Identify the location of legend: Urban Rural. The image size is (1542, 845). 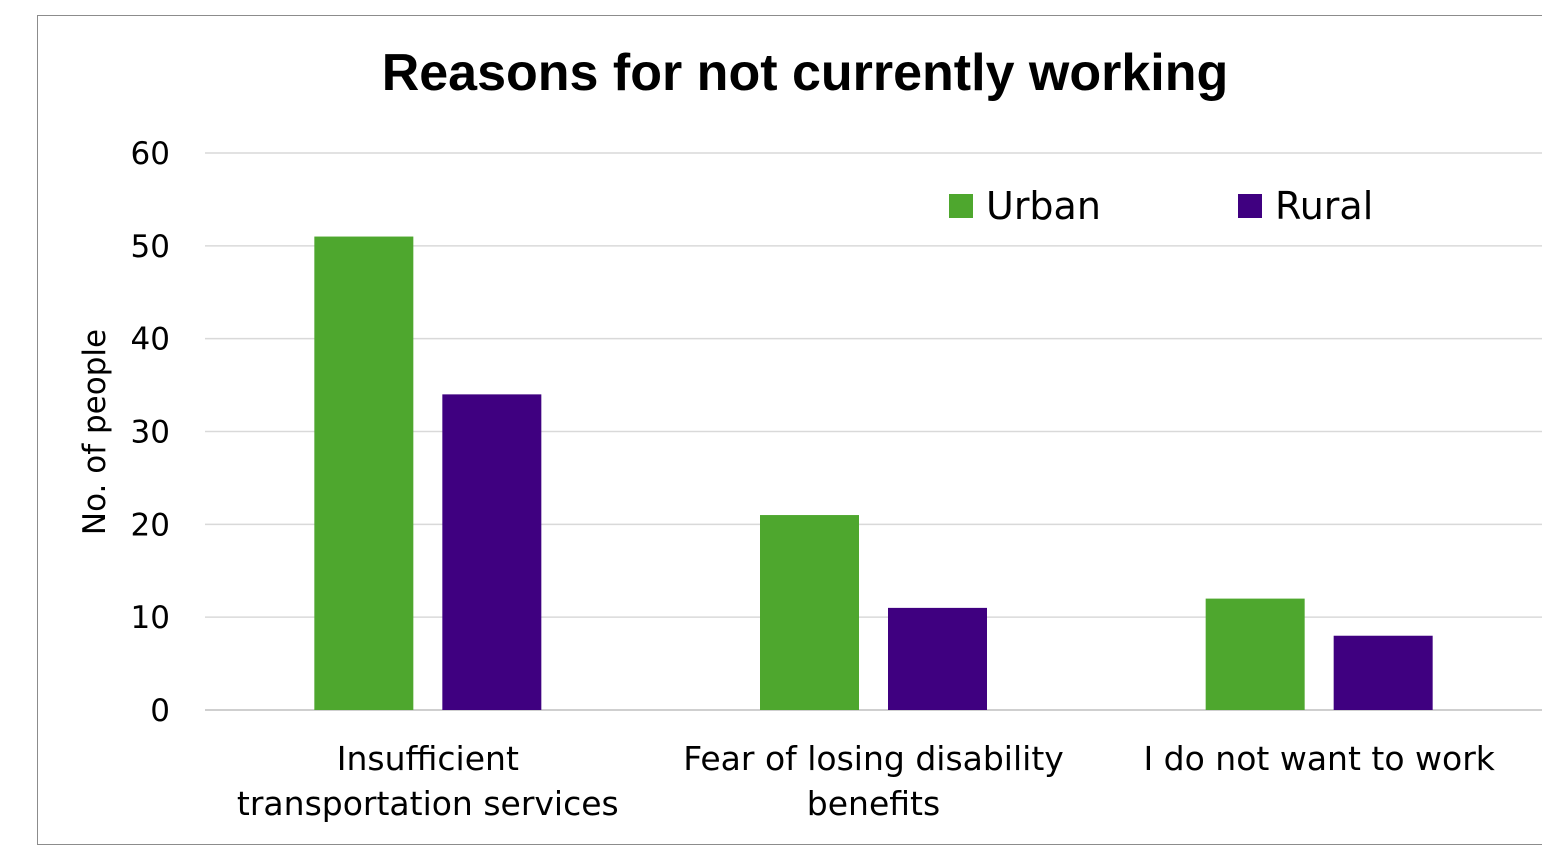
(1161, 206).